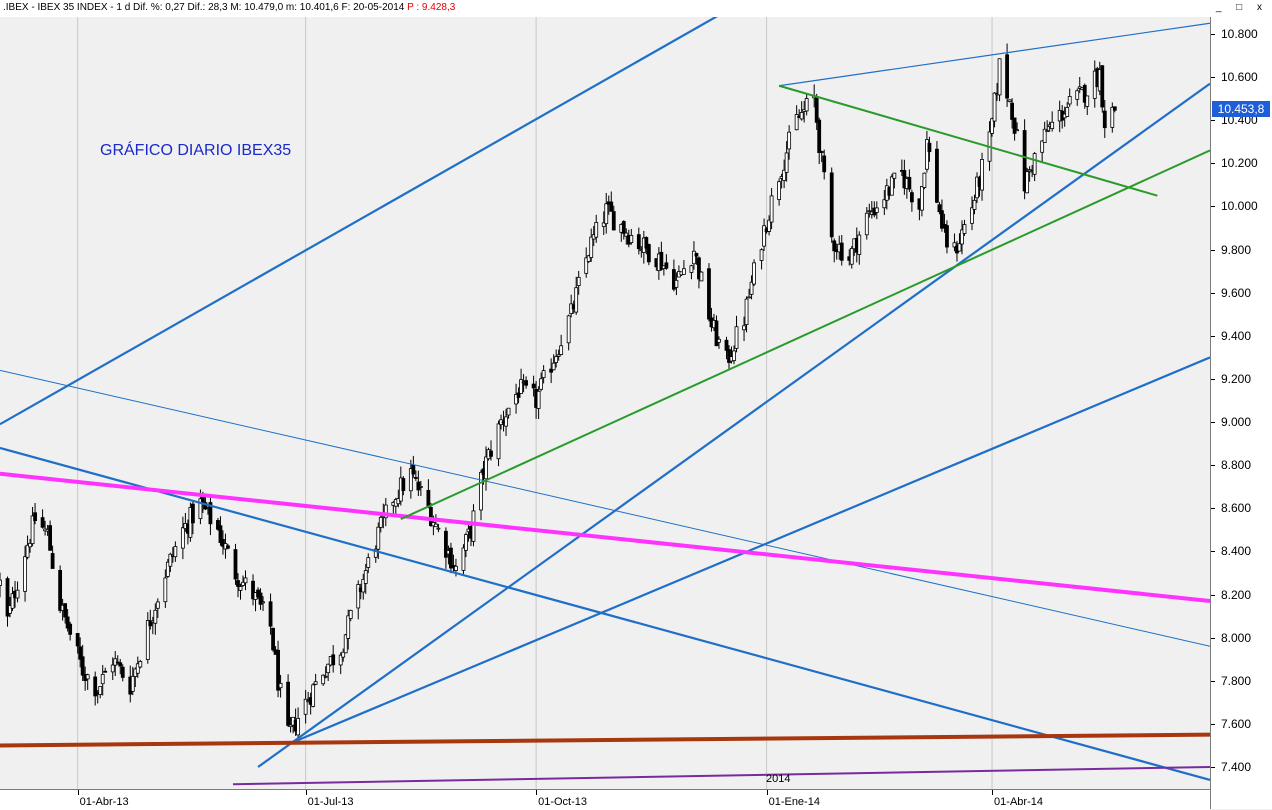 This screenshot has width=1272, height=810. Describe the element at coordinates (1236, 508) in the screenshot. I see `y-tick-label: 8.600` at that location.